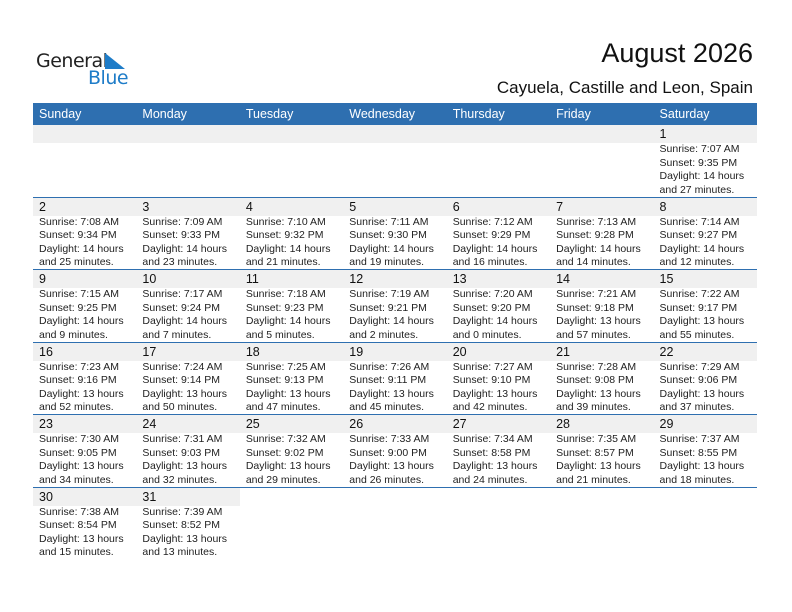  Describe the element at coordinates (388, 235) in the screenshot. I see `sunset-time: Sunset: 9:30 PM` at that location.